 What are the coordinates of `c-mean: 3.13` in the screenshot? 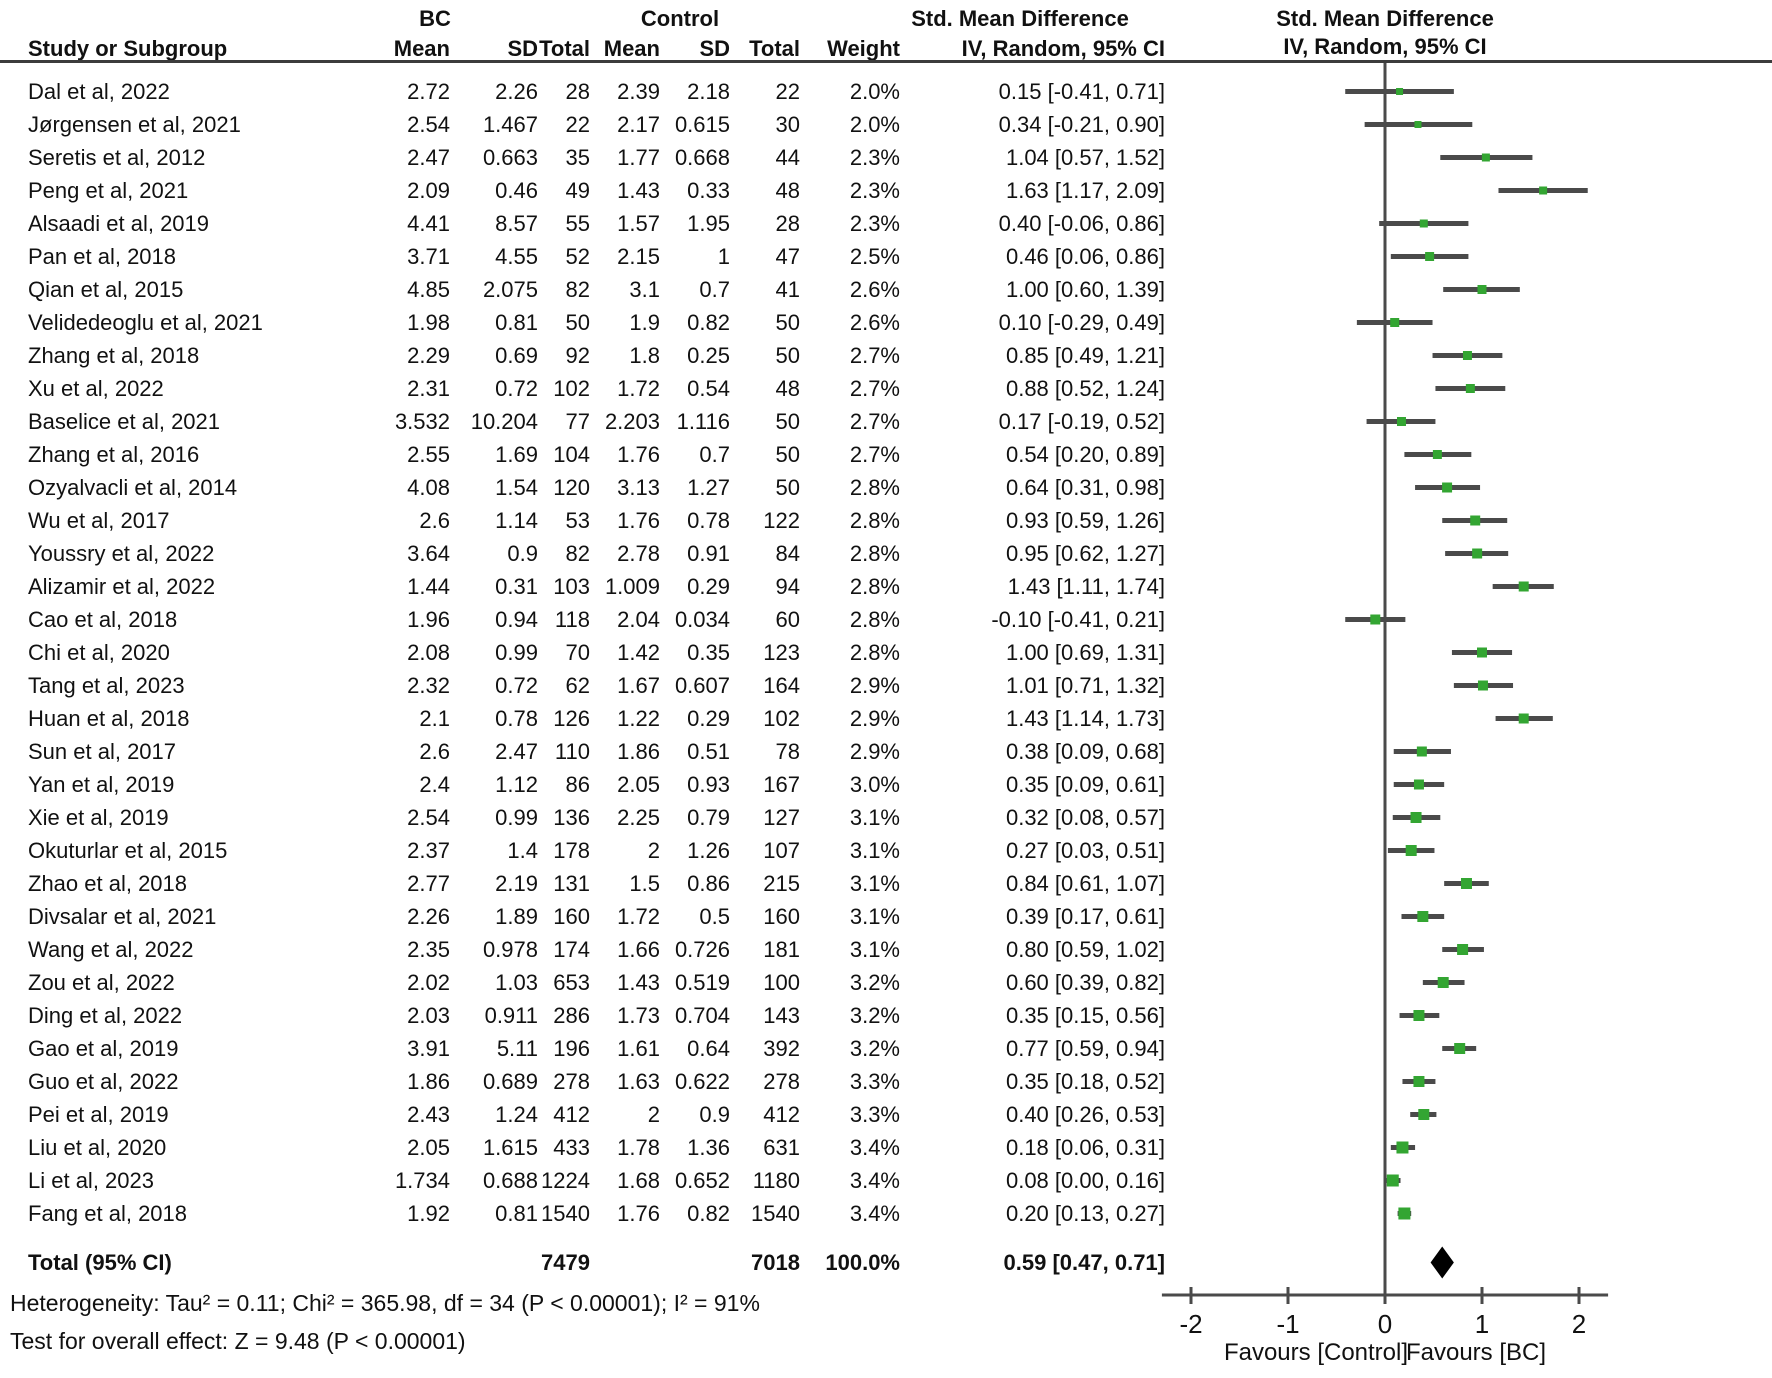 It's located at (638, 487).